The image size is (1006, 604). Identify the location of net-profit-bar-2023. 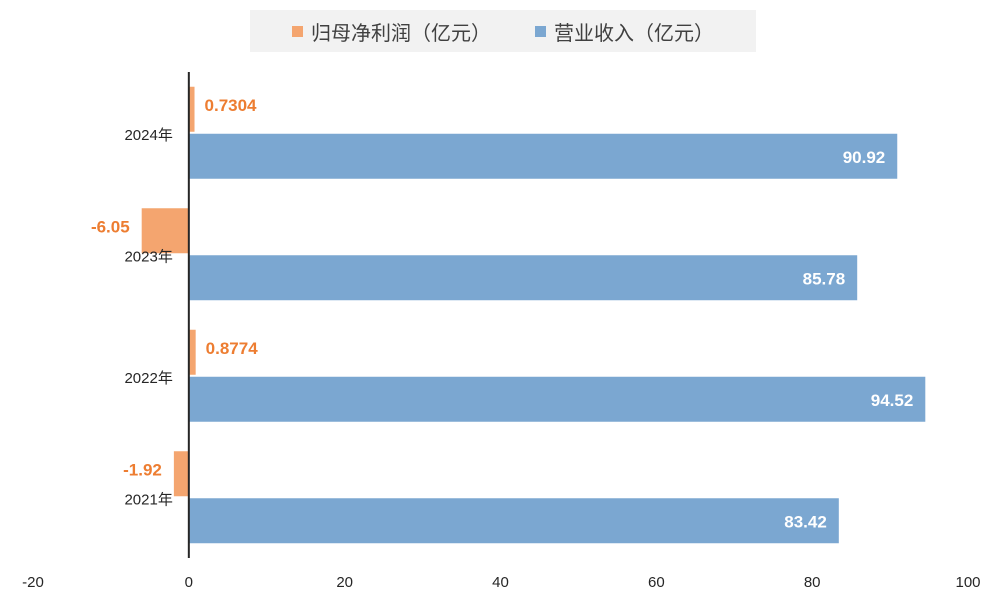
(165, 231).